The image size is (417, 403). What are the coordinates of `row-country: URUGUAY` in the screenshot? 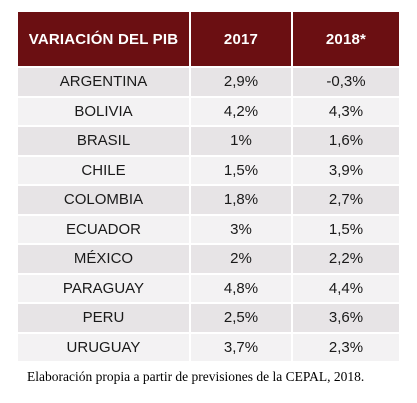 It's located at (104, 346).